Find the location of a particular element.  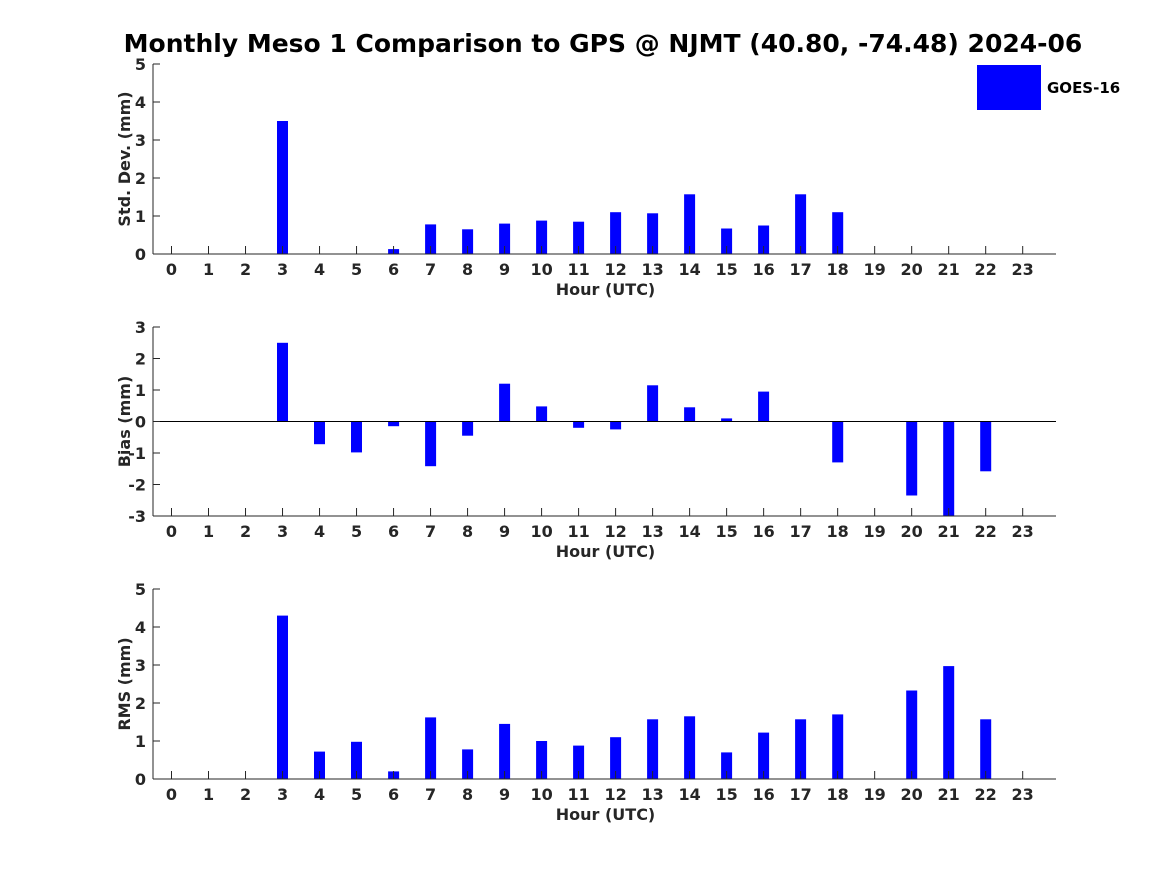

rms-ytick-label: 3 is located at coordinates (140, 665).